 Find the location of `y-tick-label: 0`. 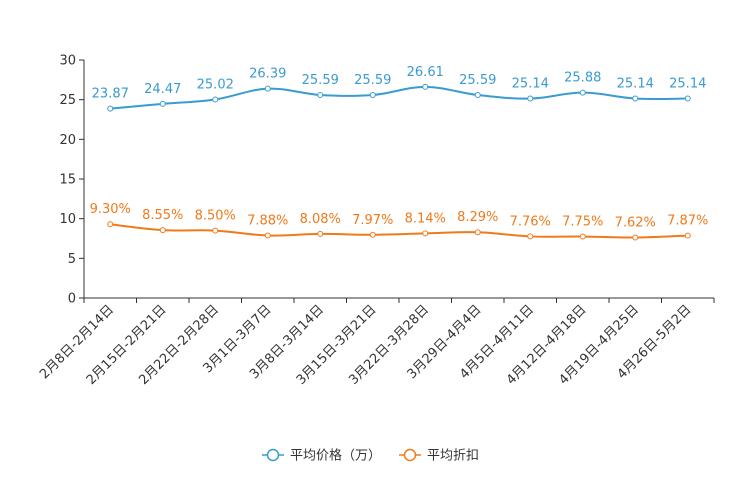

y-tick-label: 0 is located at coordinates (72, 299).